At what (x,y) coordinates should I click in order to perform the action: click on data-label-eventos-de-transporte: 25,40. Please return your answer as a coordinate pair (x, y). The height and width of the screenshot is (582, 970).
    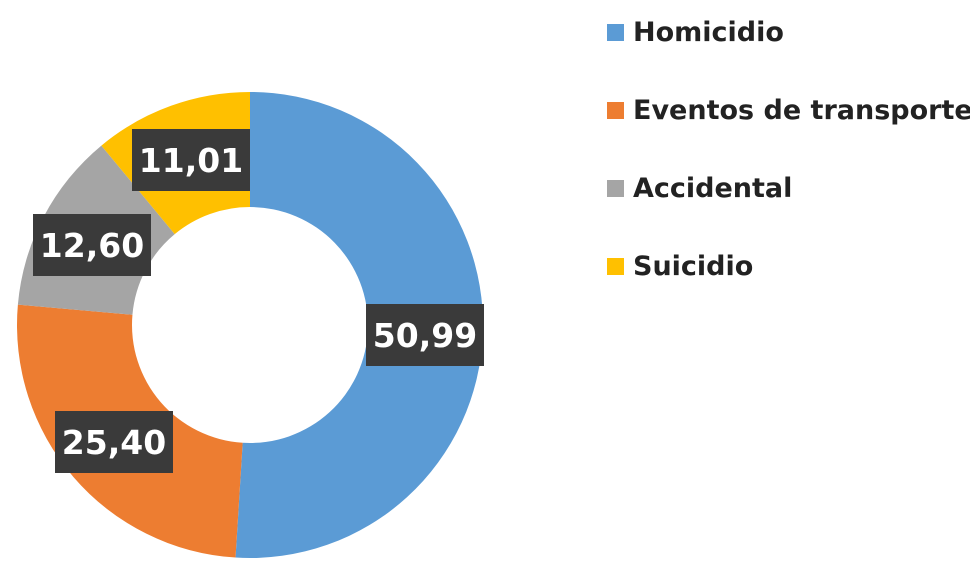
    Looking at the image, I should click on (114, 442).